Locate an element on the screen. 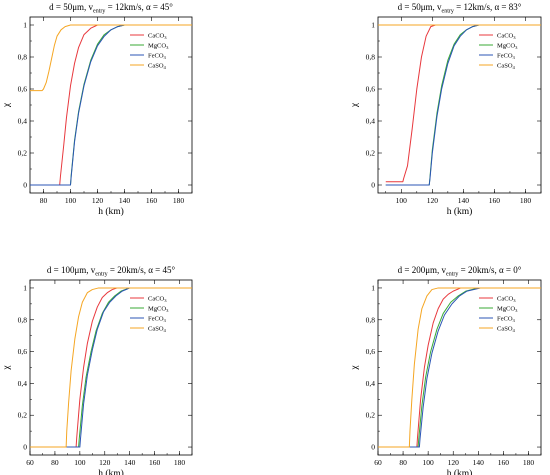 This screenshot has width=550, height=475. legend-entry-caco3: CaCO3 is located at coordinates (157, 299).